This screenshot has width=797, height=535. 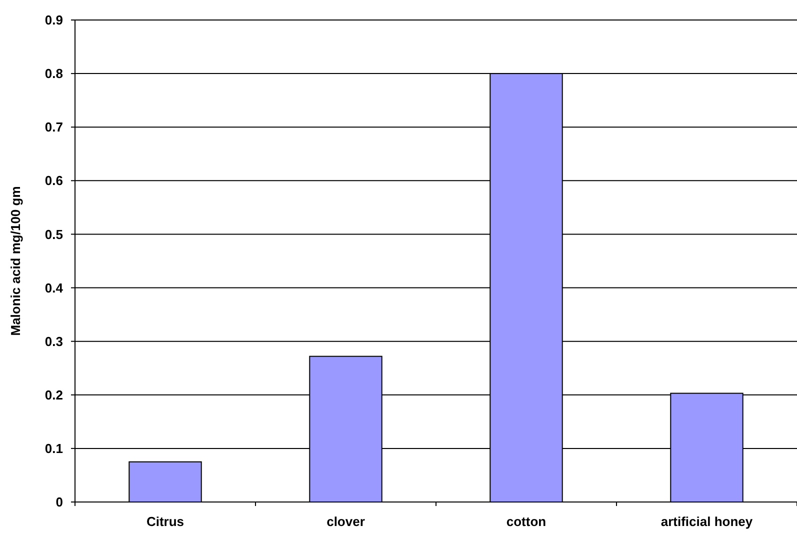 What do you see at coordinates (54, 288) in the screenshot?
I see `y-tick-label: 0.4` at bounding box center [54, 288].